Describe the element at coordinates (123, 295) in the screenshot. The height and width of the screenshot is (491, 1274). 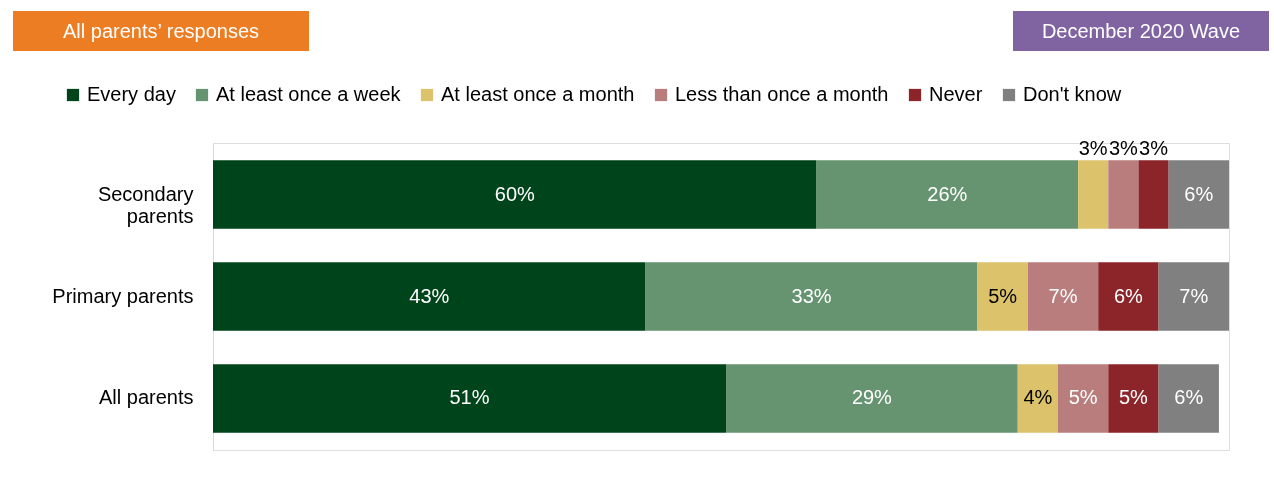
I see `y-tick-label: Primary parents` at that location.